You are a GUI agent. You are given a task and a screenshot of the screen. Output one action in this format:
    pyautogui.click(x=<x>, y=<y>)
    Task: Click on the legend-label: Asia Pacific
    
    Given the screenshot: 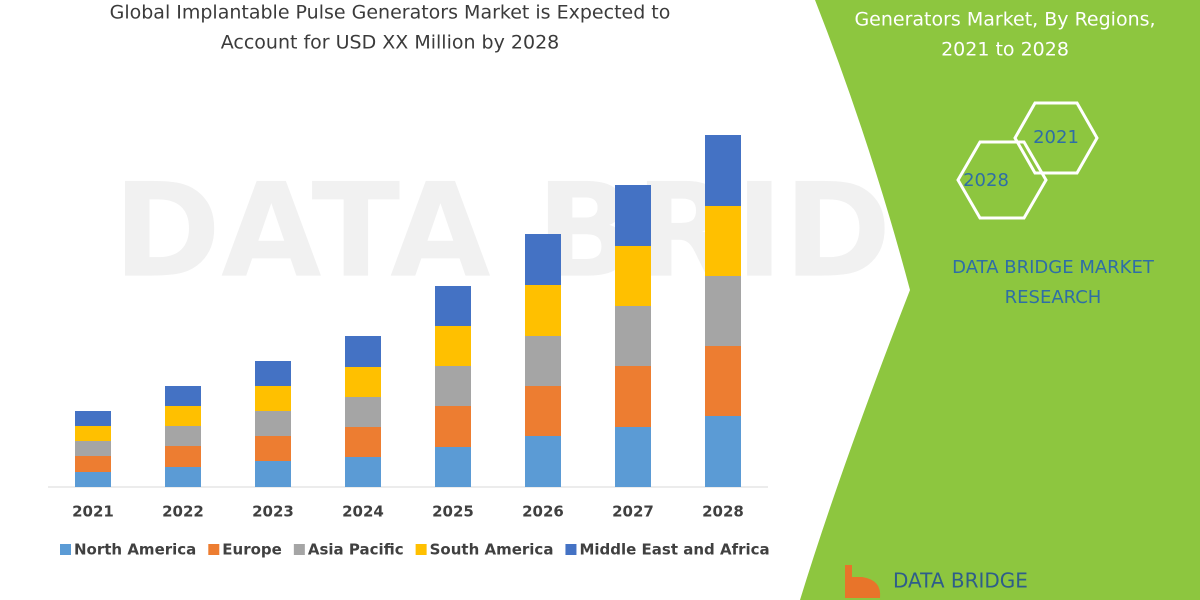 What is the action you would take?
    pyautogui.click(x=356, y=550)
    